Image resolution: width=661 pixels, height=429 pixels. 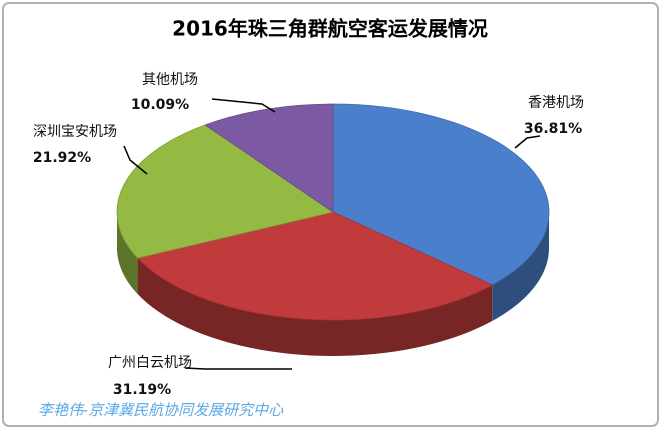 I want to click on slice-value: 10.09%, so click(x=160, y=105).